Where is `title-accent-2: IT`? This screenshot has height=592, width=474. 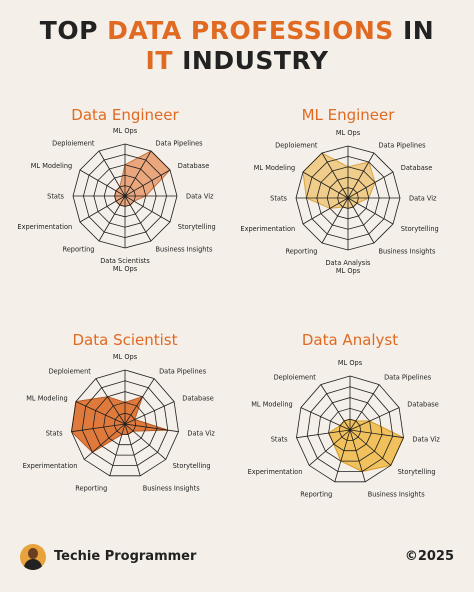
title-accent-2: IT is located at coordinates (159, 60).